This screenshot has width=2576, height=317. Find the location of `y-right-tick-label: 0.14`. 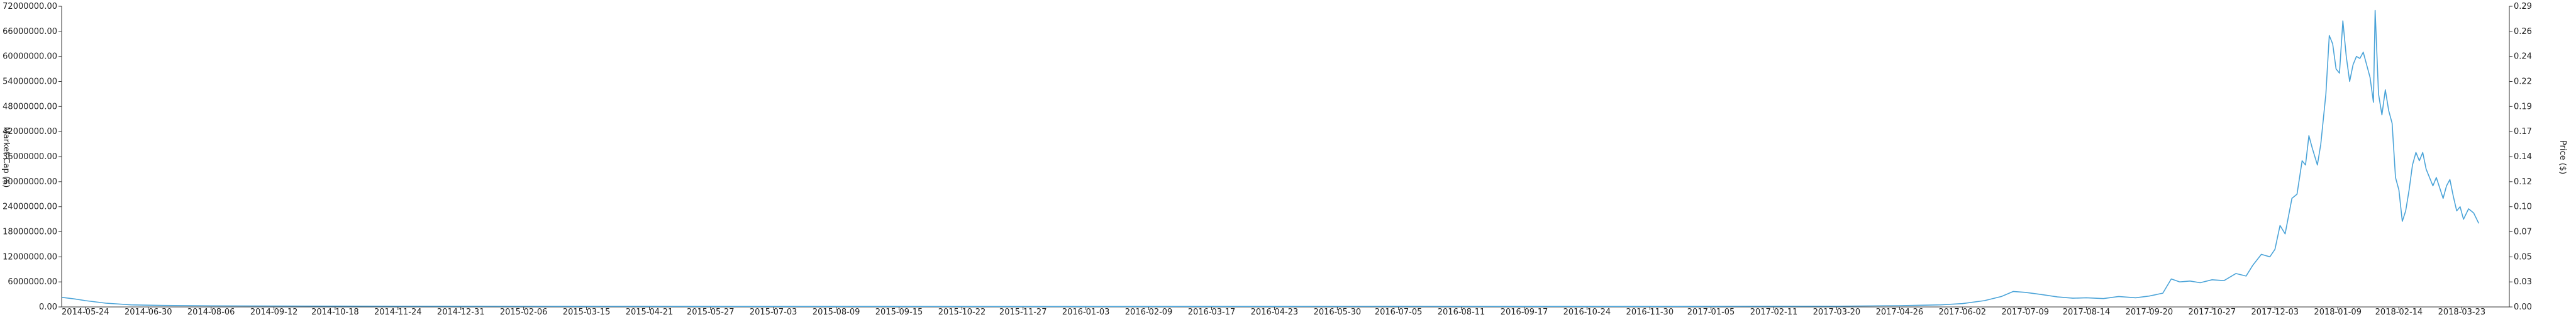

y-right-tick-label: 0.14 is located at coordinates (2523, 157).